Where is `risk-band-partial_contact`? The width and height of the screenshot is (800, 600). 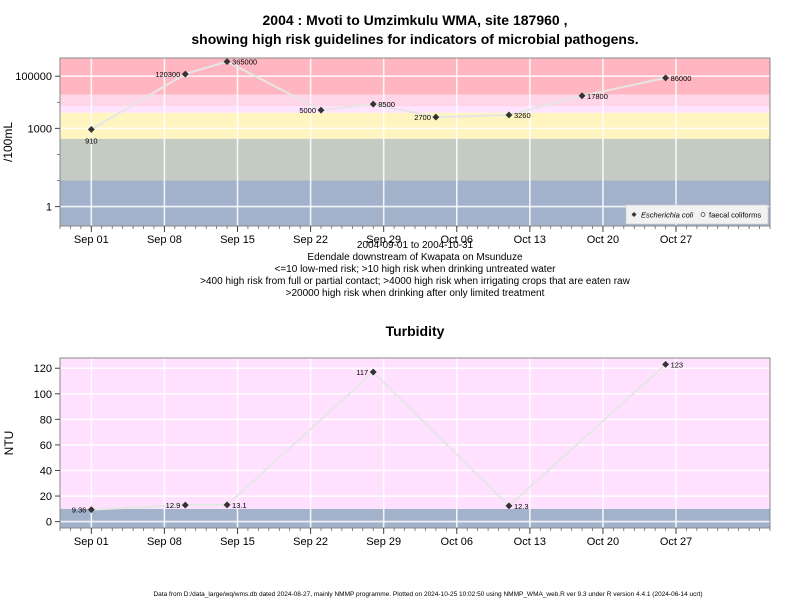 risk-band-partial_contact is located at coordinates (415, 125).